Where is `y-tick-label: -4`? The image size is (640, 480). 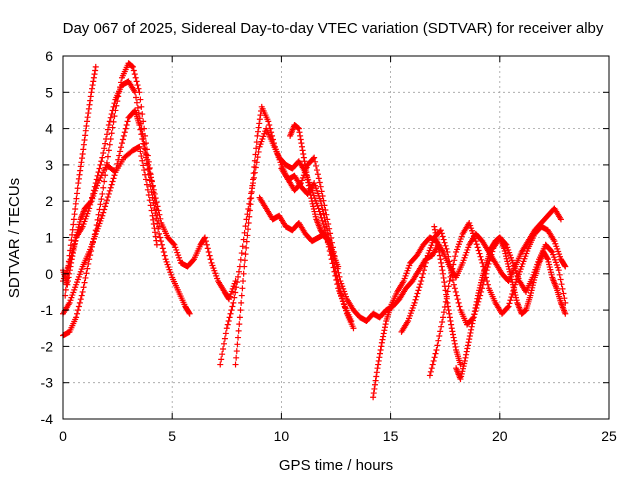 y-tick-label: -4 is located at coordinates (47, 419).